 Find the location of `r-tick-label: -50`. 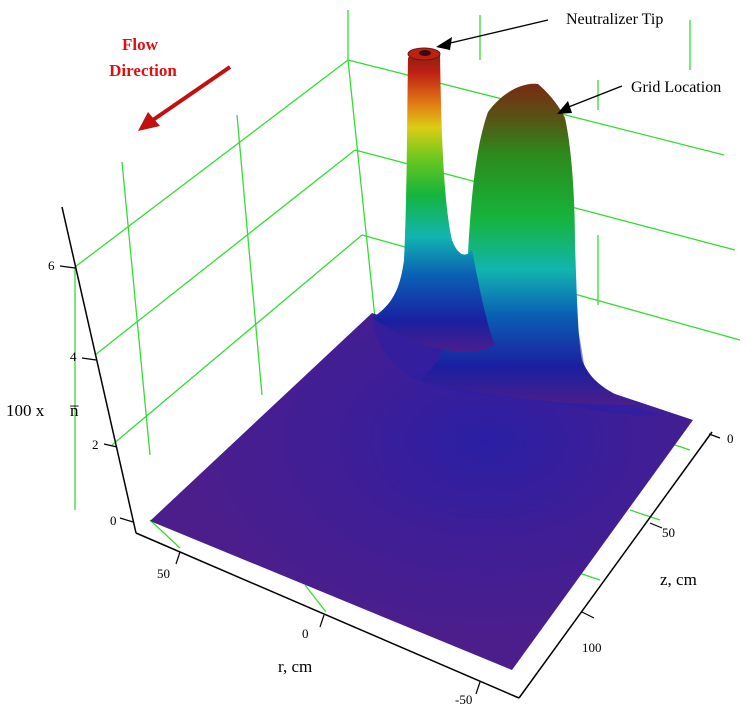

r-tick-label: -50 is located at coordinates (463, 698).